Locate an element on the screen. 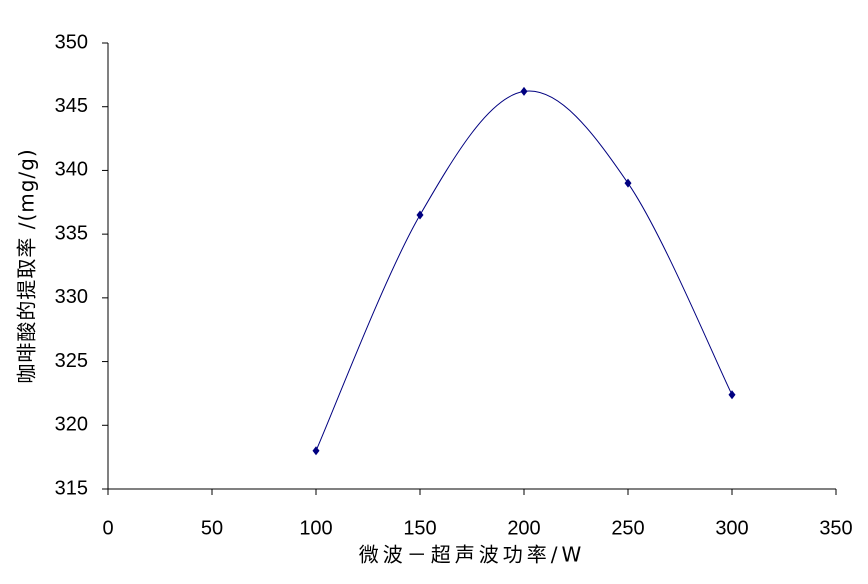  y-tick-label: 335 is located at coordinates (71, 233).